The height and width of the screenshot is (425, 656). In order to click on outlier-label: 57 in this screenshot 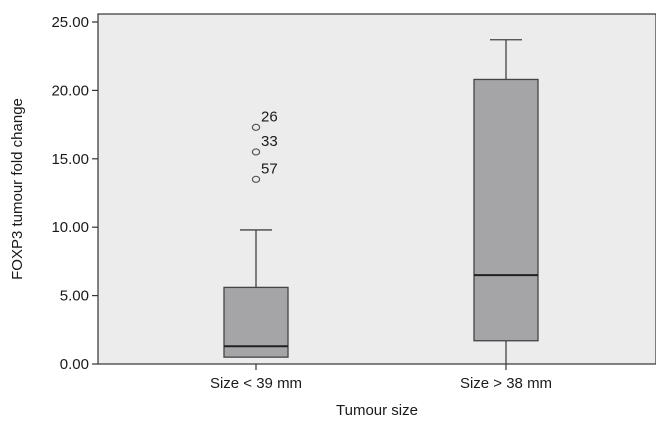, I will do `click(269, 168)`.